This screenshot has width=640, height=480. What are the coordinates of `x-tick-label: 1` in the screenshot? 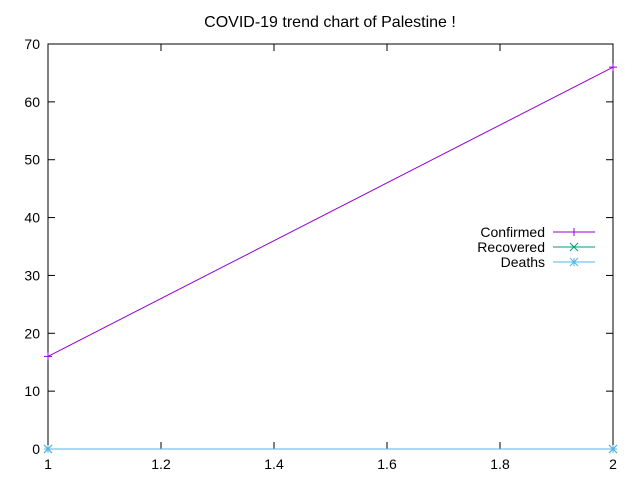 It's located at (48, 464).